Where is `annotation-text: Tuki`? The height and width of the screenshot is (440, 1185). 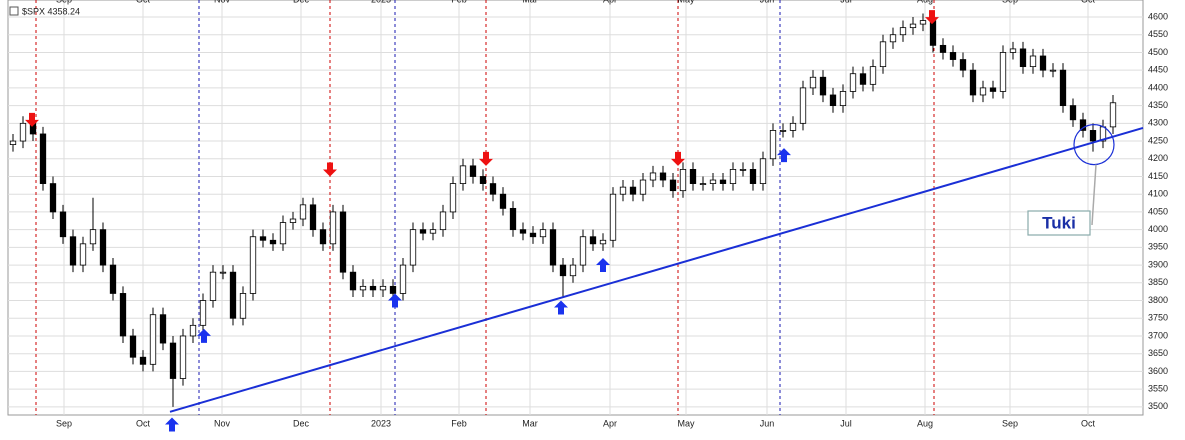
annotation-text: Tuki is located at coordinates (1059, 222).